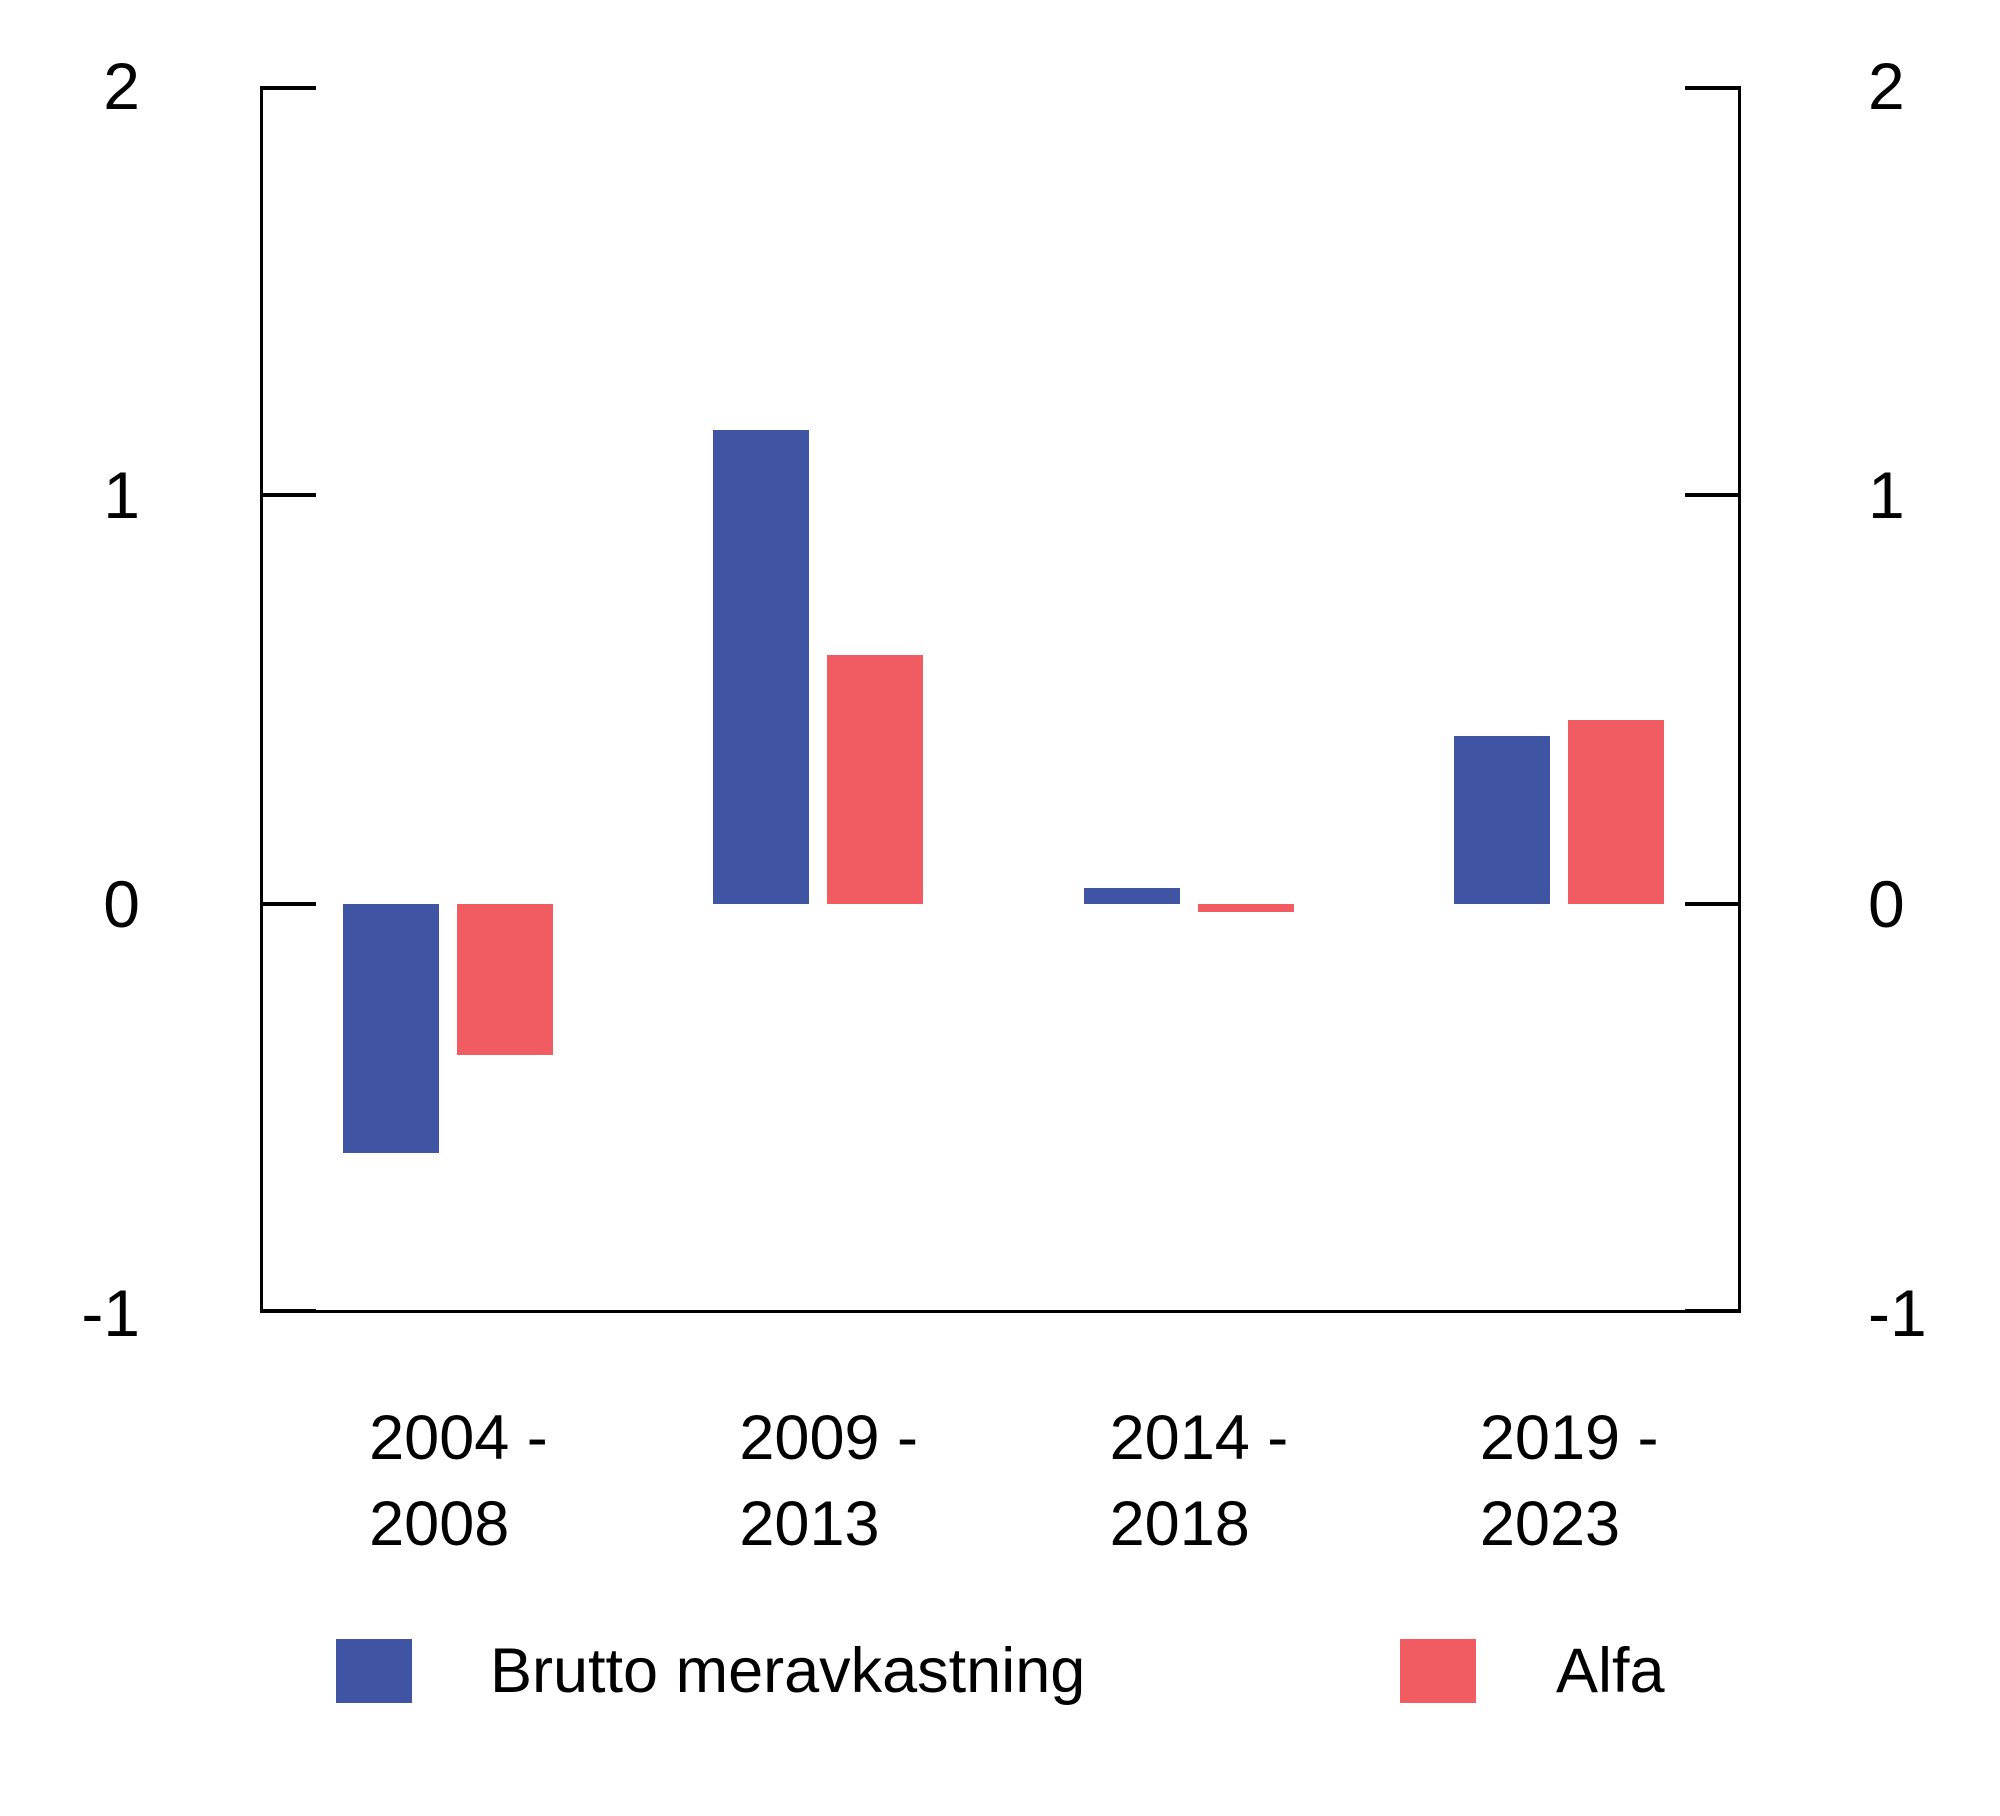 This screenshot has height=1816, width=2000. What do you see at coordinates (1245, 908) in the screenshot?
I see `bar-alfa-2014-2018` at bounding box center [1245, 908].